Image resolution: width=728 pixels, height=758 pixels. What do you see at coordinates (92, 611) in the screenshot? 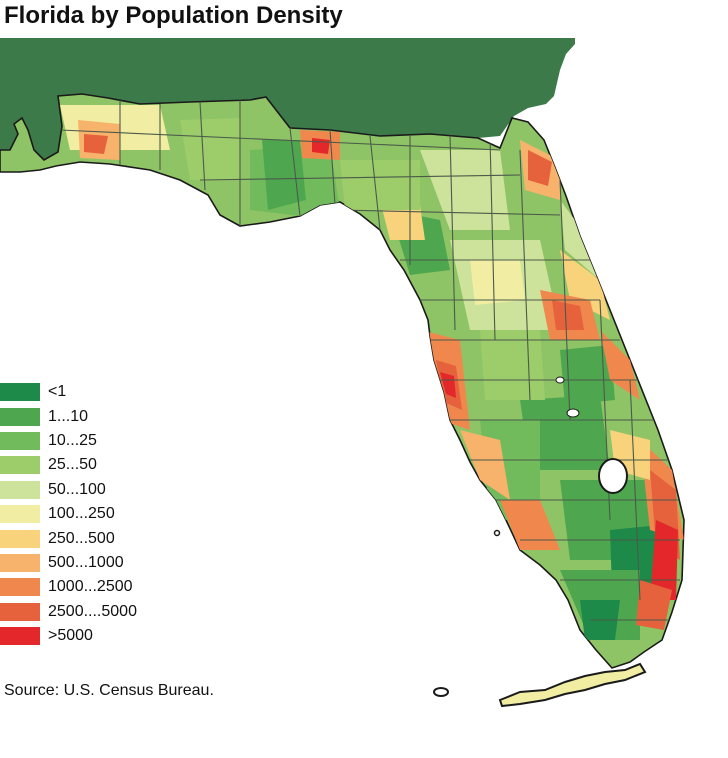
I see `legend-label: 2500....5000` at bounding box center [92, 611].